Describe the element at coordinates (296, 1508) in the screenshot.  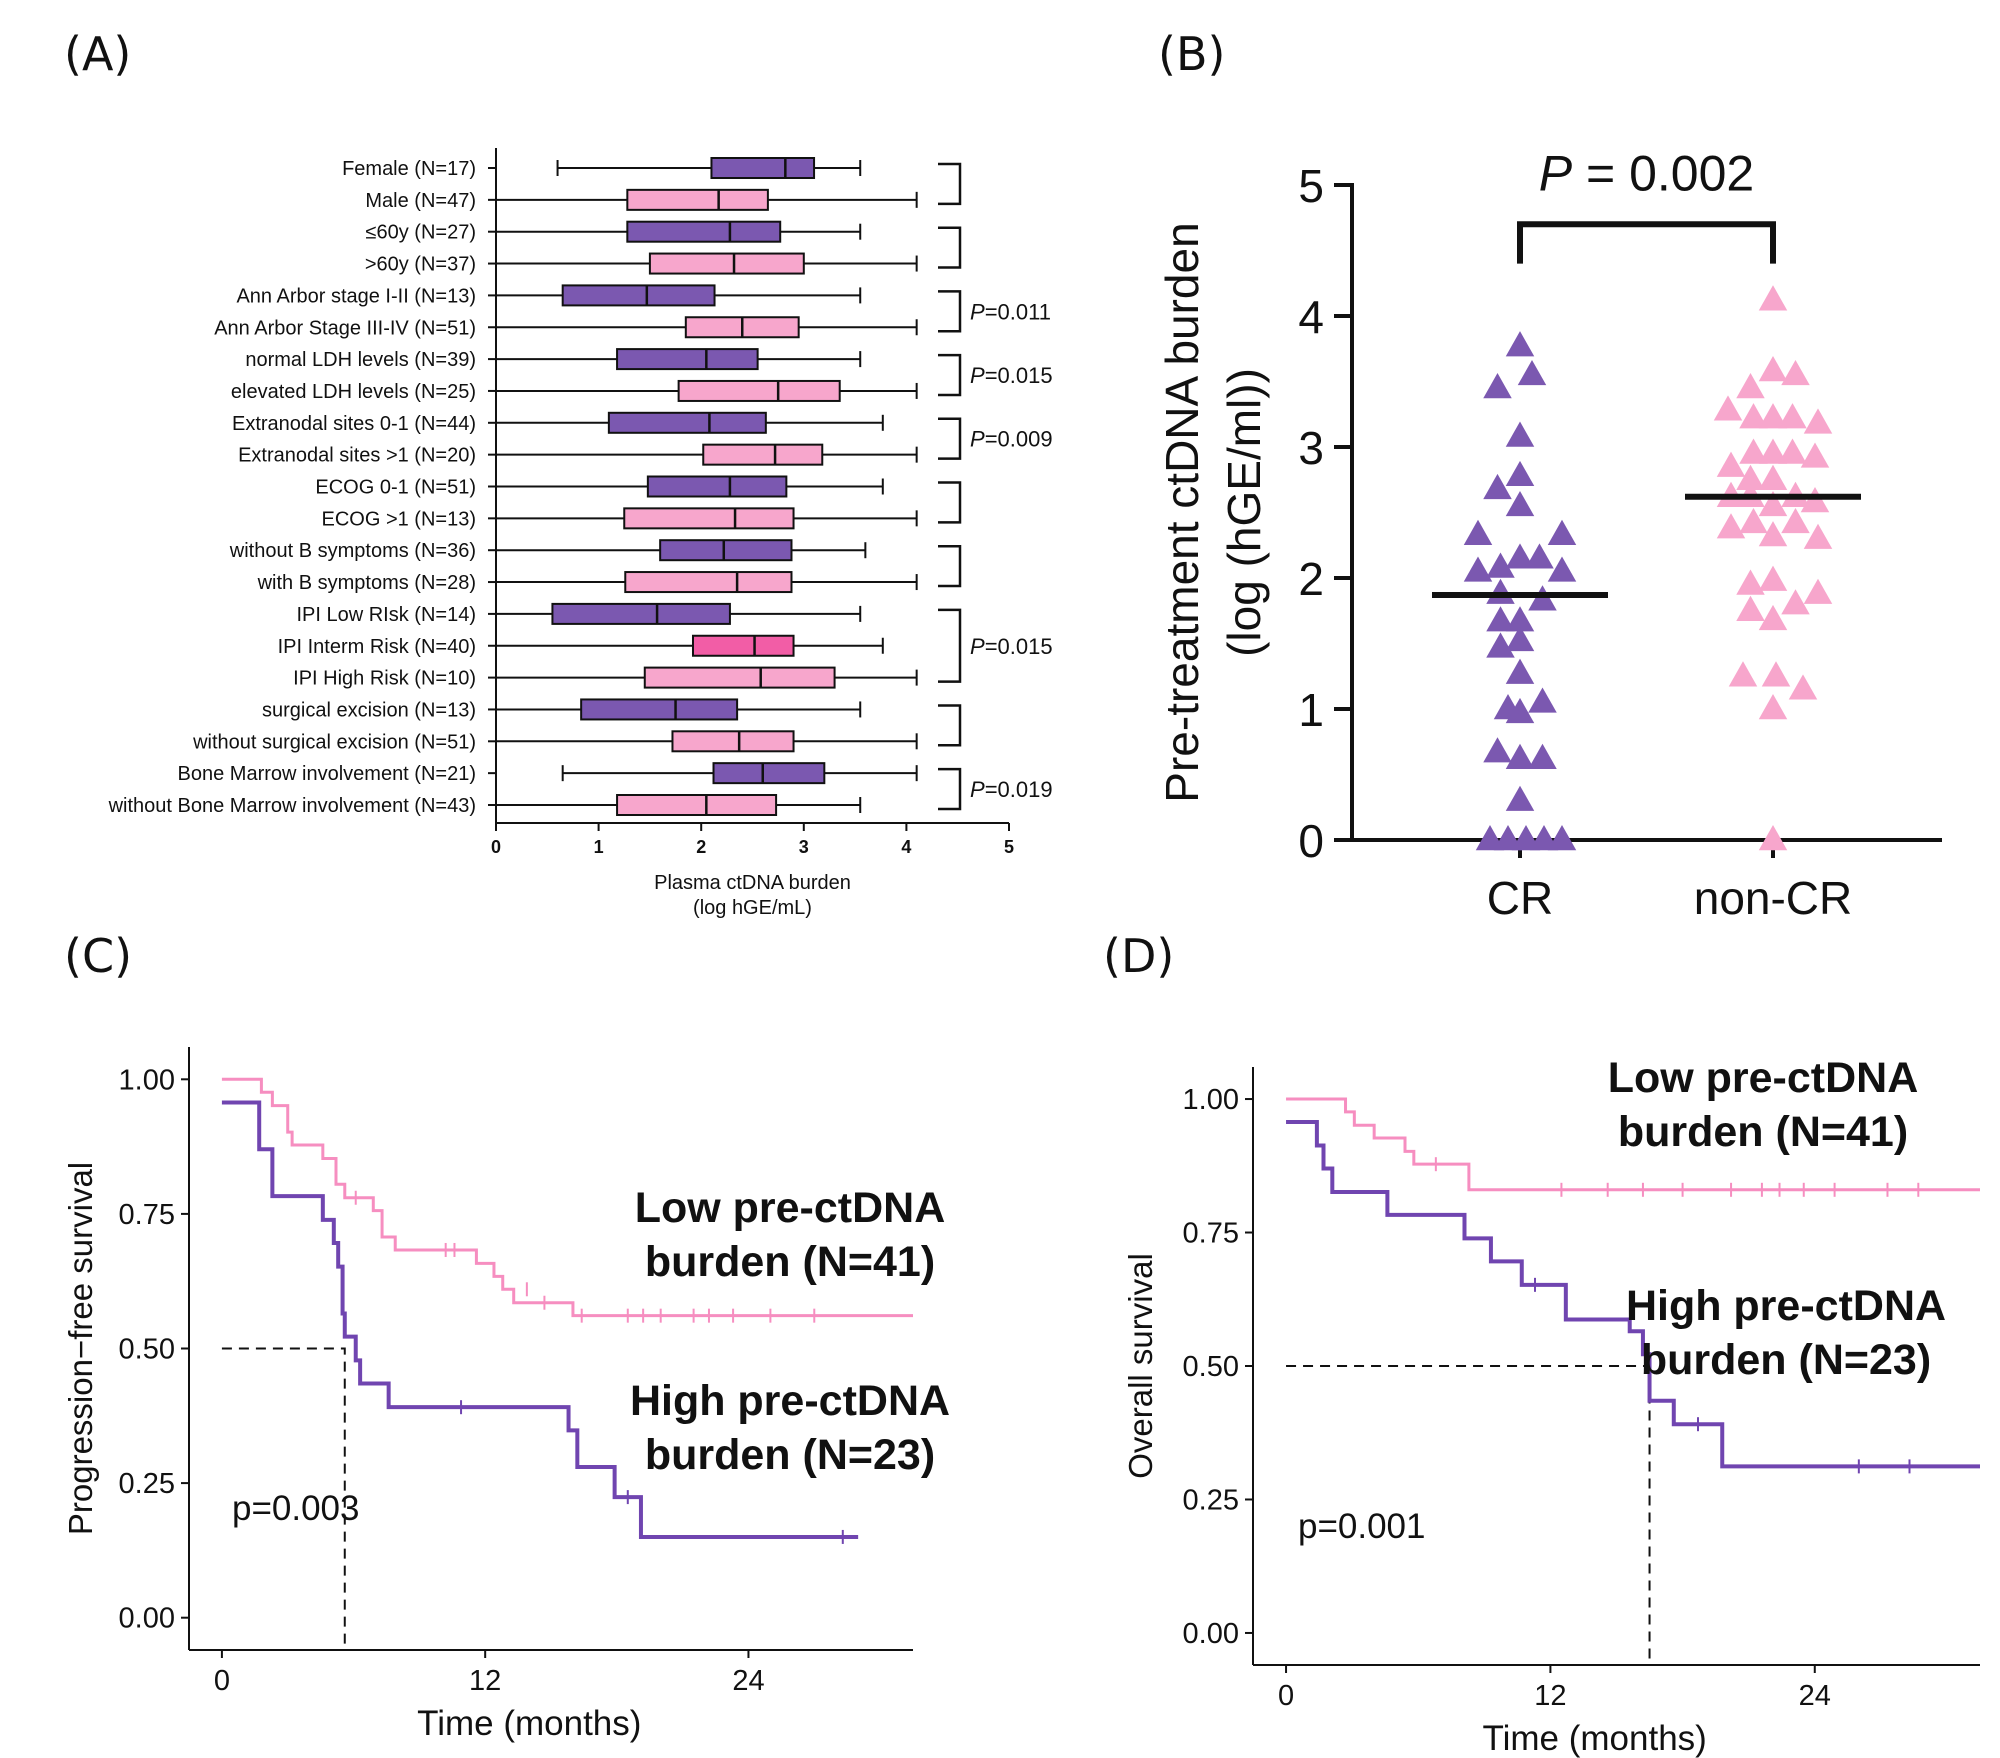
I see `km-p-value: p=0.003` at that location.